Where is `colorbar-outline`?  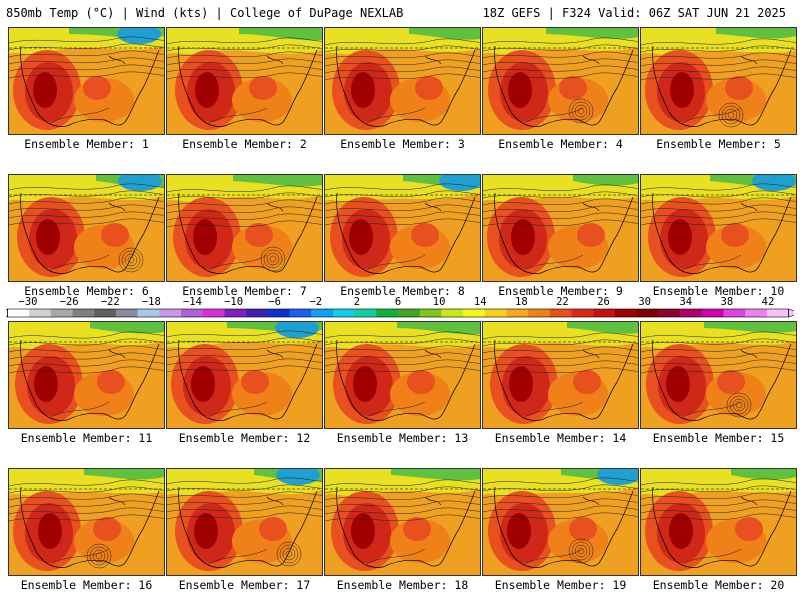 colorbar-outline is located at coordinates (398, 313).